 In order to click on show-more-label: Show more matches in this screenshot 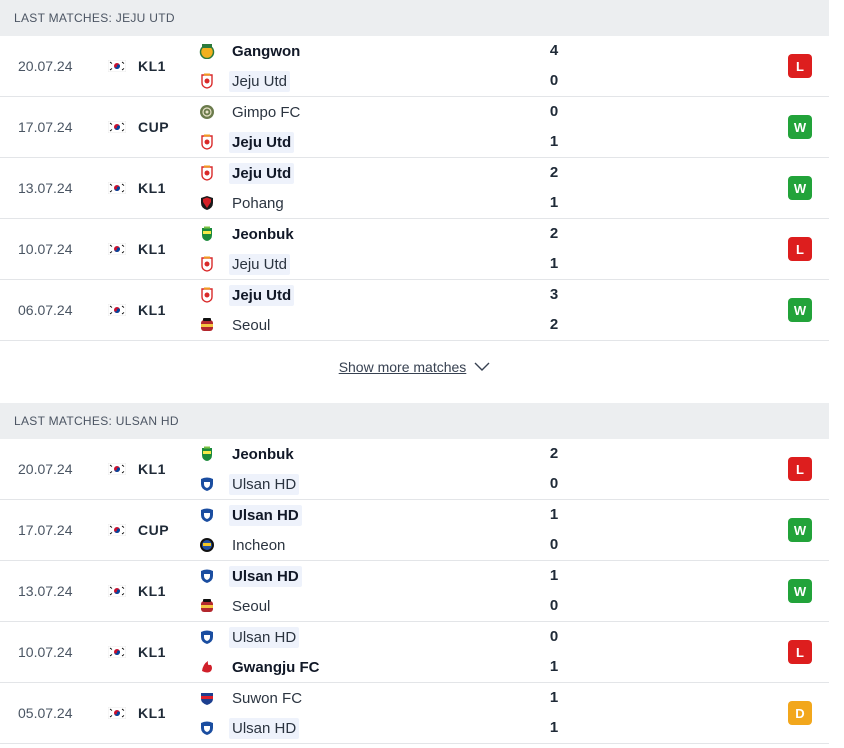, I will do `click(402, 367)`.